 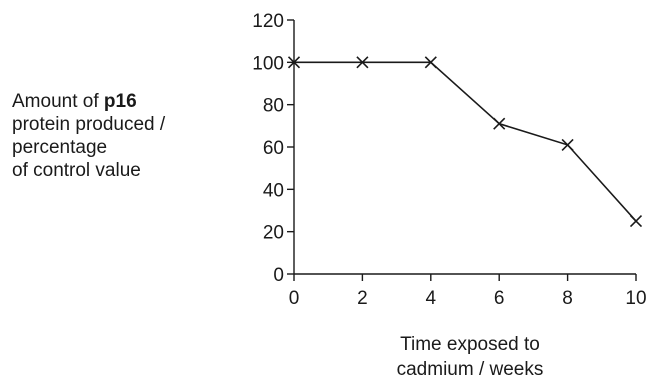 What do you see at coordinates (89, 124) in the screenshot?
I see `y-axis-label-line-2: protein produced /` at bounding box center [89, 124].